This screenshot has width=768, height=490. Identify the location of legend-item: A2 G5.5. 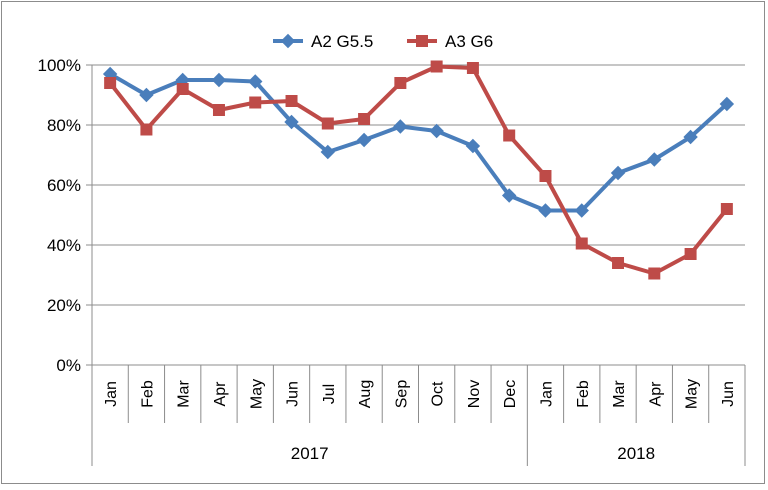
(323, 41).